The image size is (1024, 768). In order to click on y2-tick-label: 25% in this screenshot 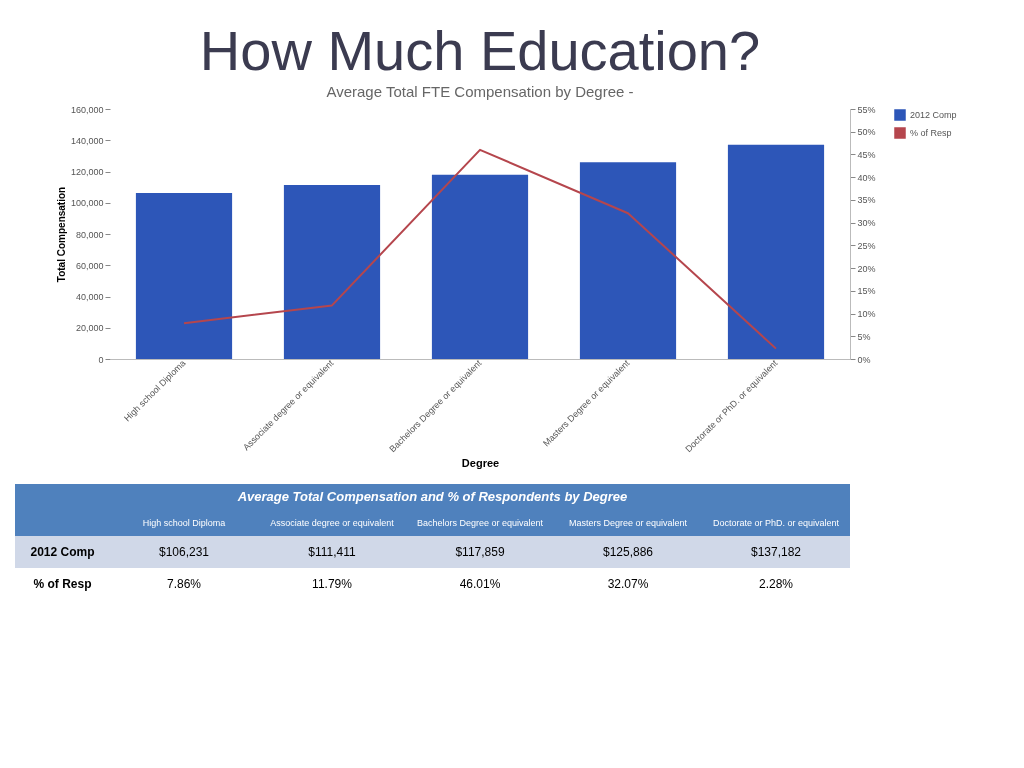, I will do `click(866, 245)`.